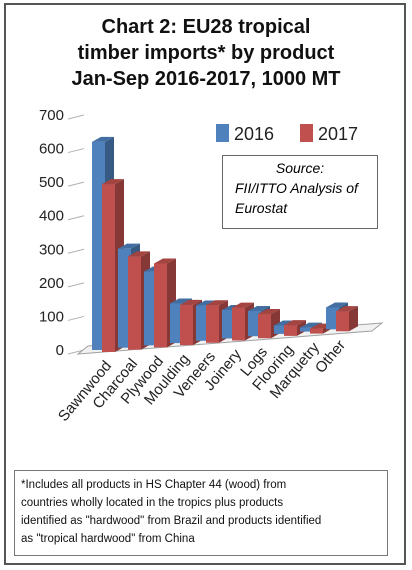 This screenshot has height=570, width=412. I want to click on source-note: Source: FII/ITTO Analysis of Eurostat, so click(300, 192).